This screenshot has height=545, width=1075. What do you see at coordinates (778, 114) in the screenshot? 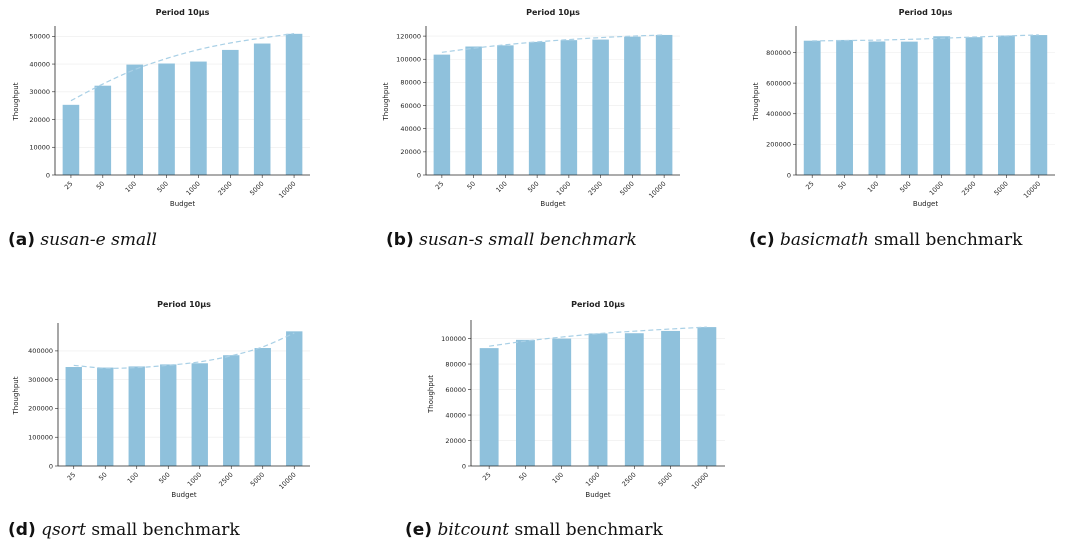
I see `y-tick-label: 400000` at bounding box center [778, 114].